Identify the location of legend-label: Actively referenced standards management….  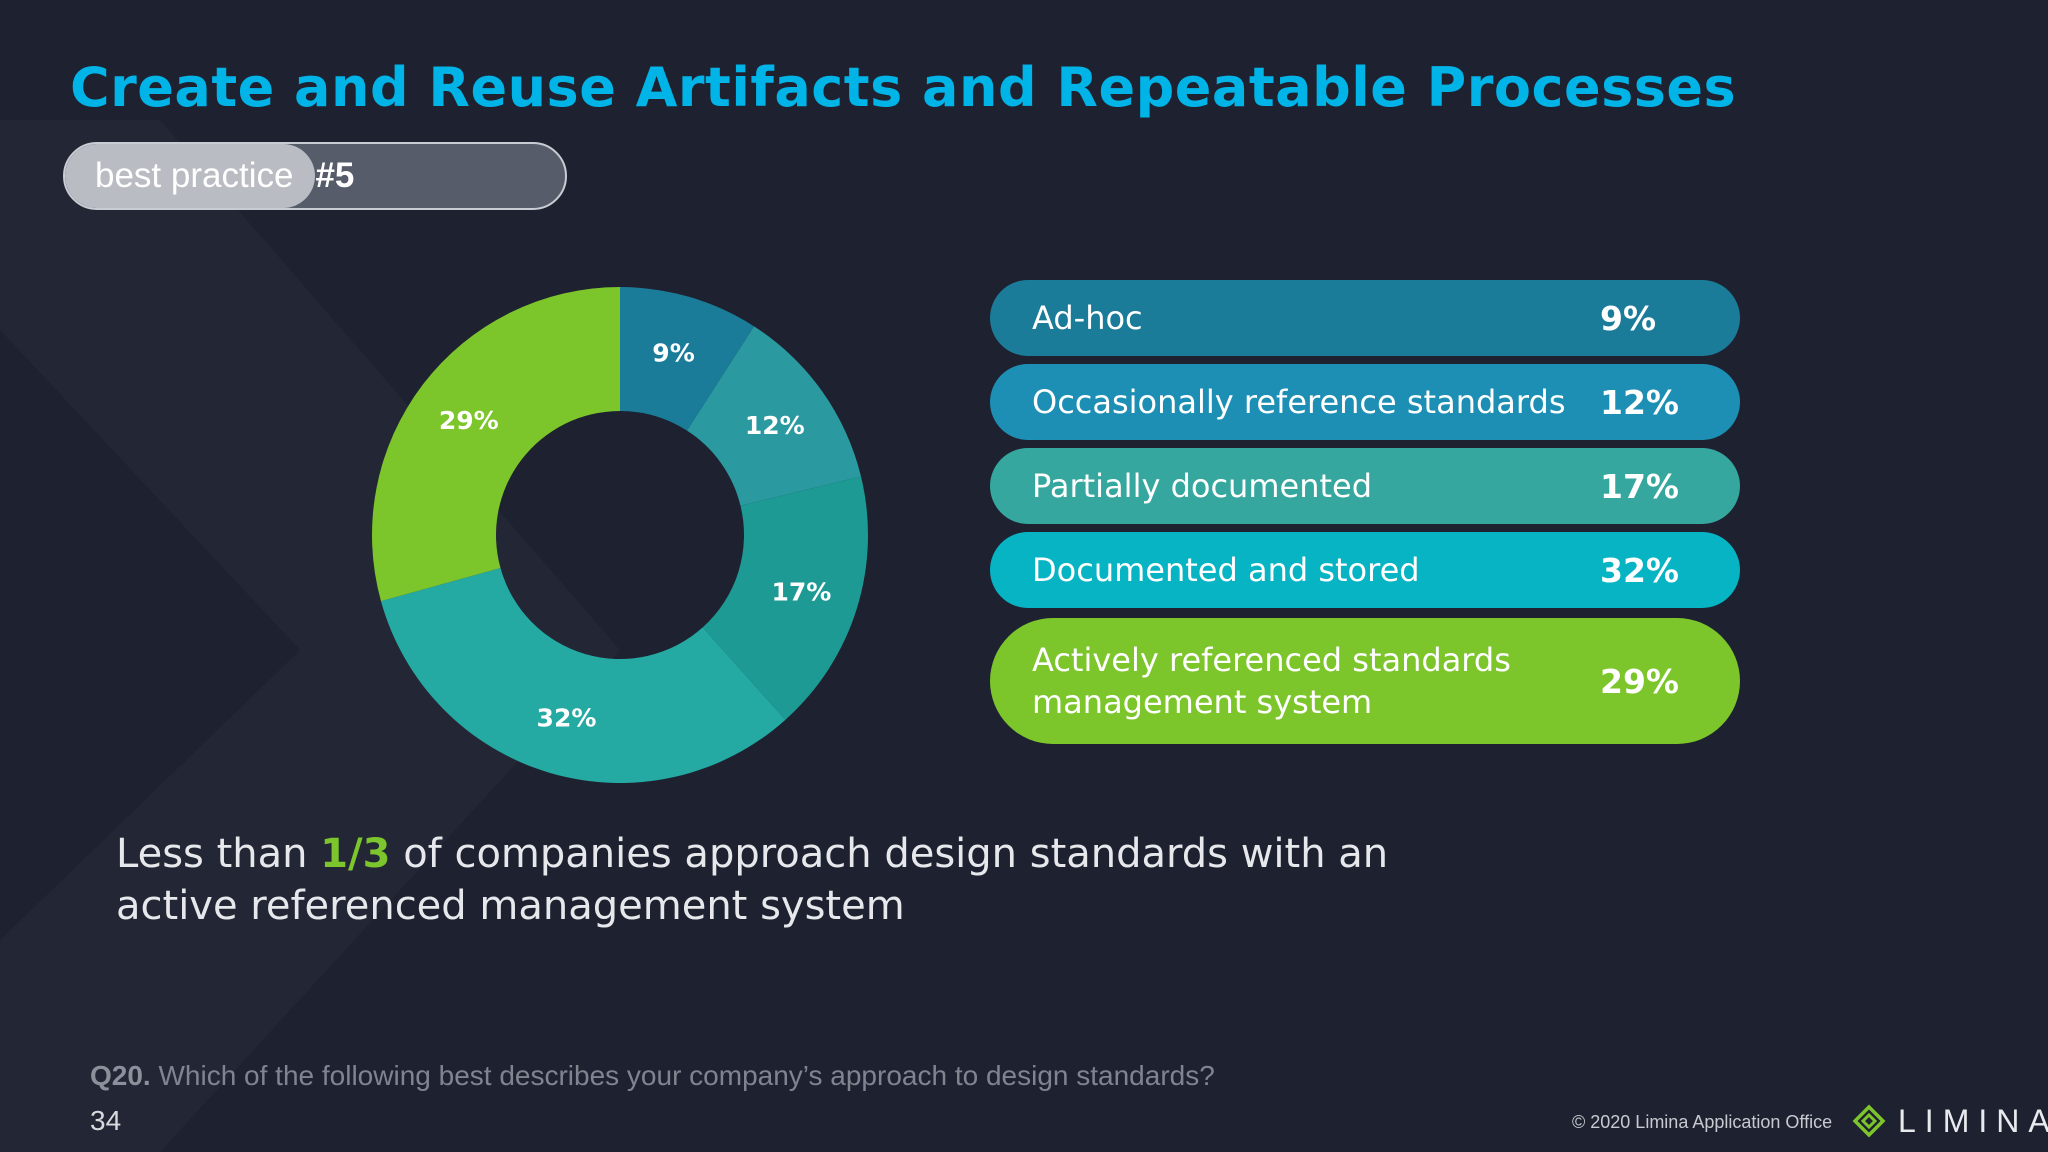
(1271, 681).